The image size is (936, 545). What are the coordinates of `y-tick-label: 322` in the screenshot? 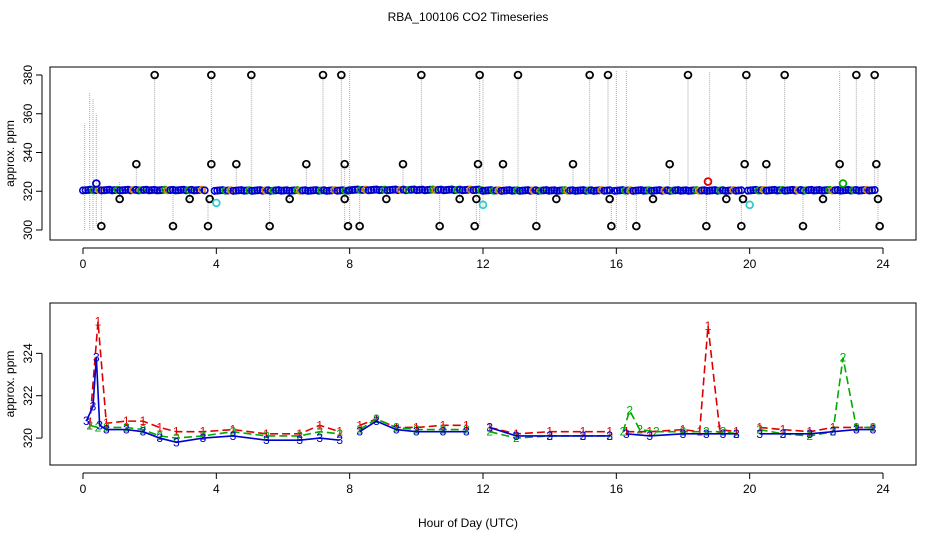 It's located at (28, 395).